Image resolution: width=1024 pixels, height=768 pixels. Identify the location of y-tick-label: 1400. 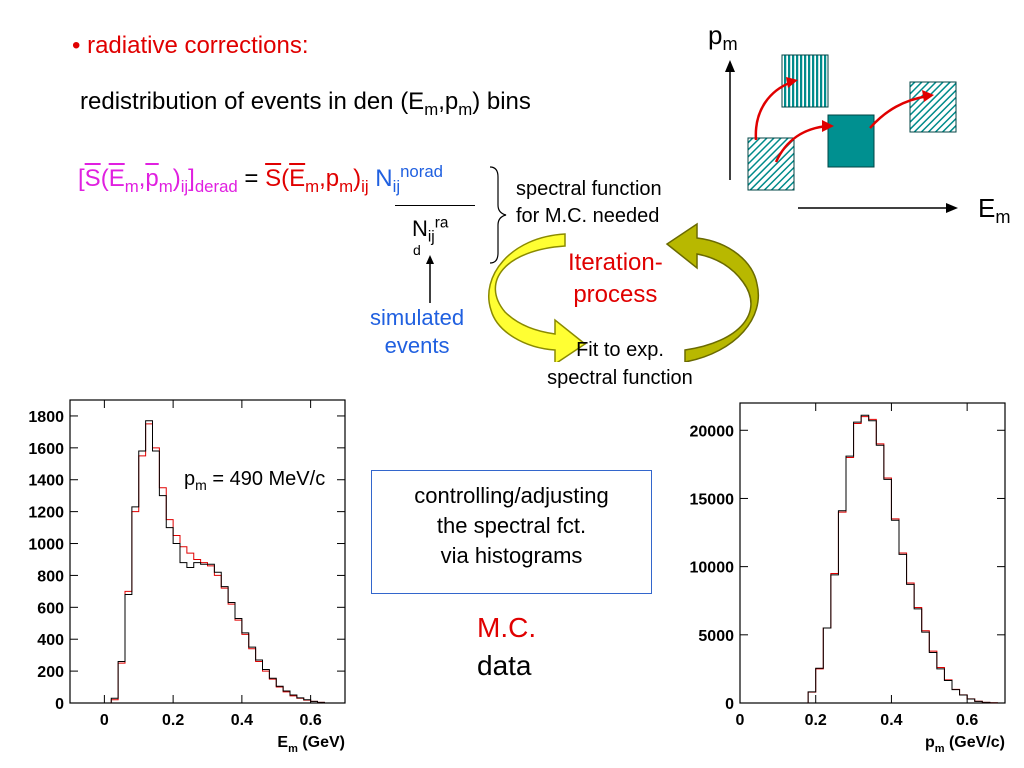
(46, 481).